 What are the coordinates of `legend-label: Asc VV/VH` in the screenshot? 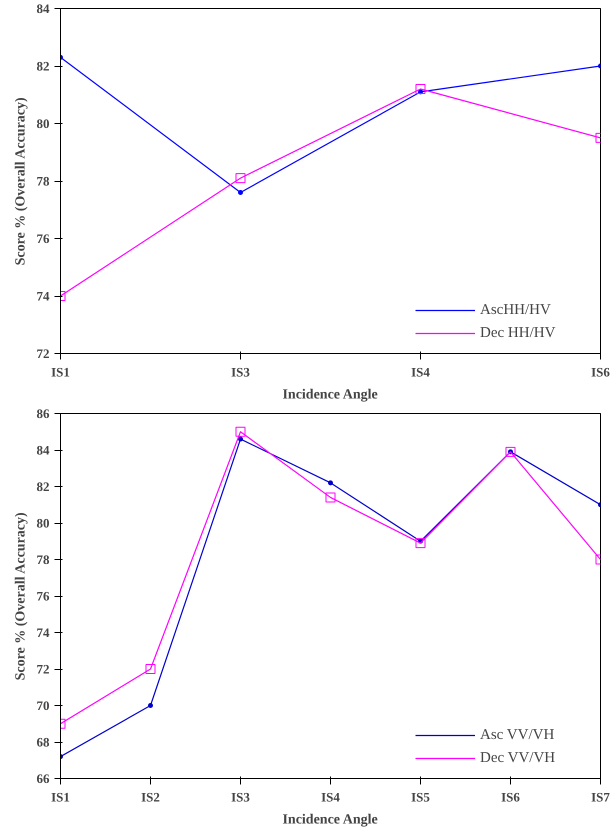 It's located at (518, 735).